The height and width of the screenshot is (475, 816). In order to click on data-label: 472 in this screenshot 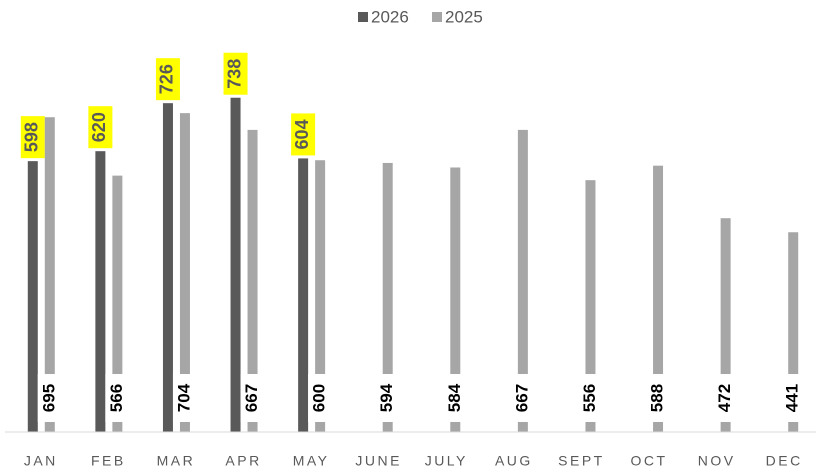, I will do `click(724, 398)`.